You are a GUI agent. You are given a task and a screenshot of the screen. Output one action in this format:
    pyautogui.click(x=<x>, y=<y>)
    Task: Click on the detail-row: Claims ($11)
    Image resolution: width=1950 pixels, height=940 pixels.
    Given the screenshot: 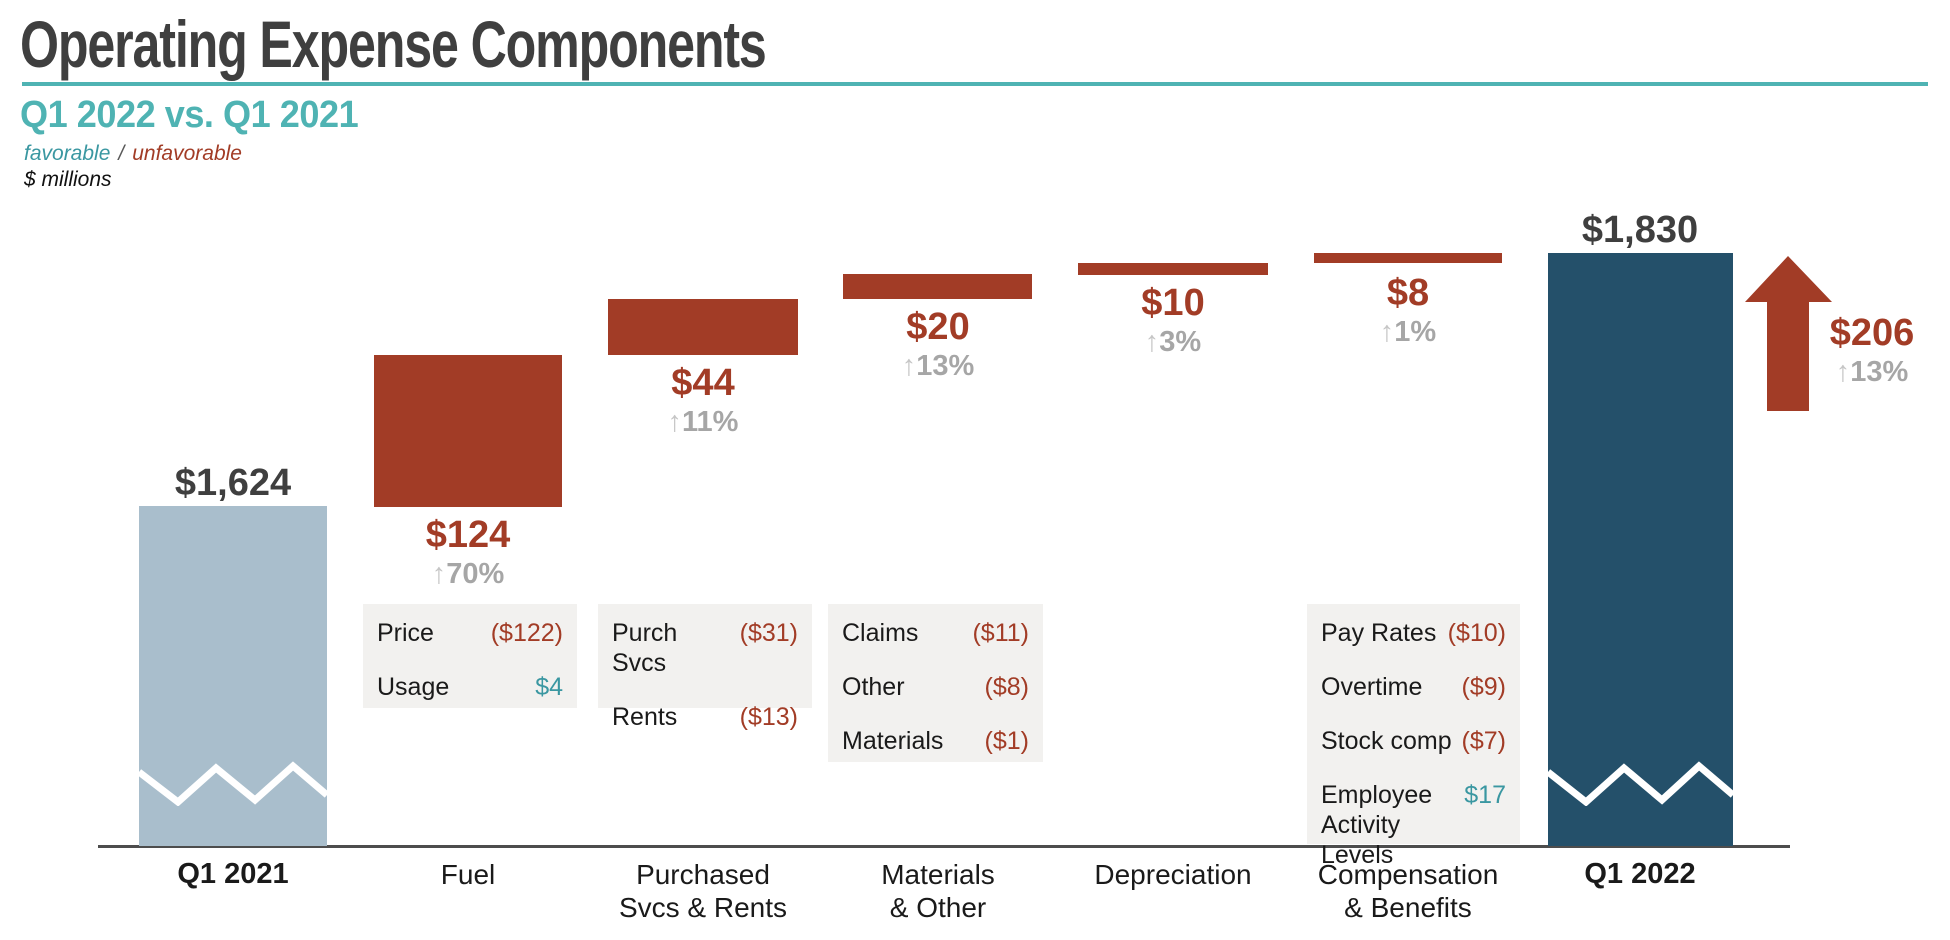 What is the action you would take?
    pyautogui.click(x=935, y=633)
    